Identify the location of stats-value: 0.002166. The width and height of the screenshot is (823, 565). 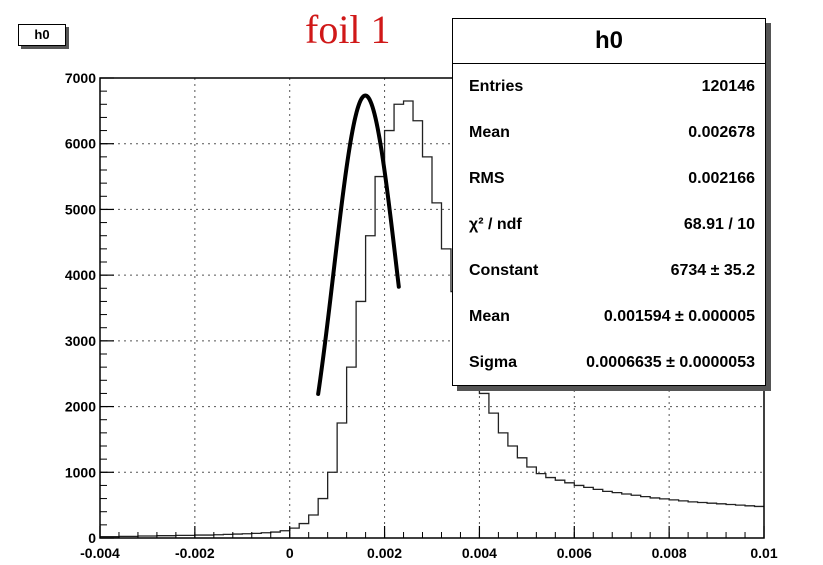
(721, 178).